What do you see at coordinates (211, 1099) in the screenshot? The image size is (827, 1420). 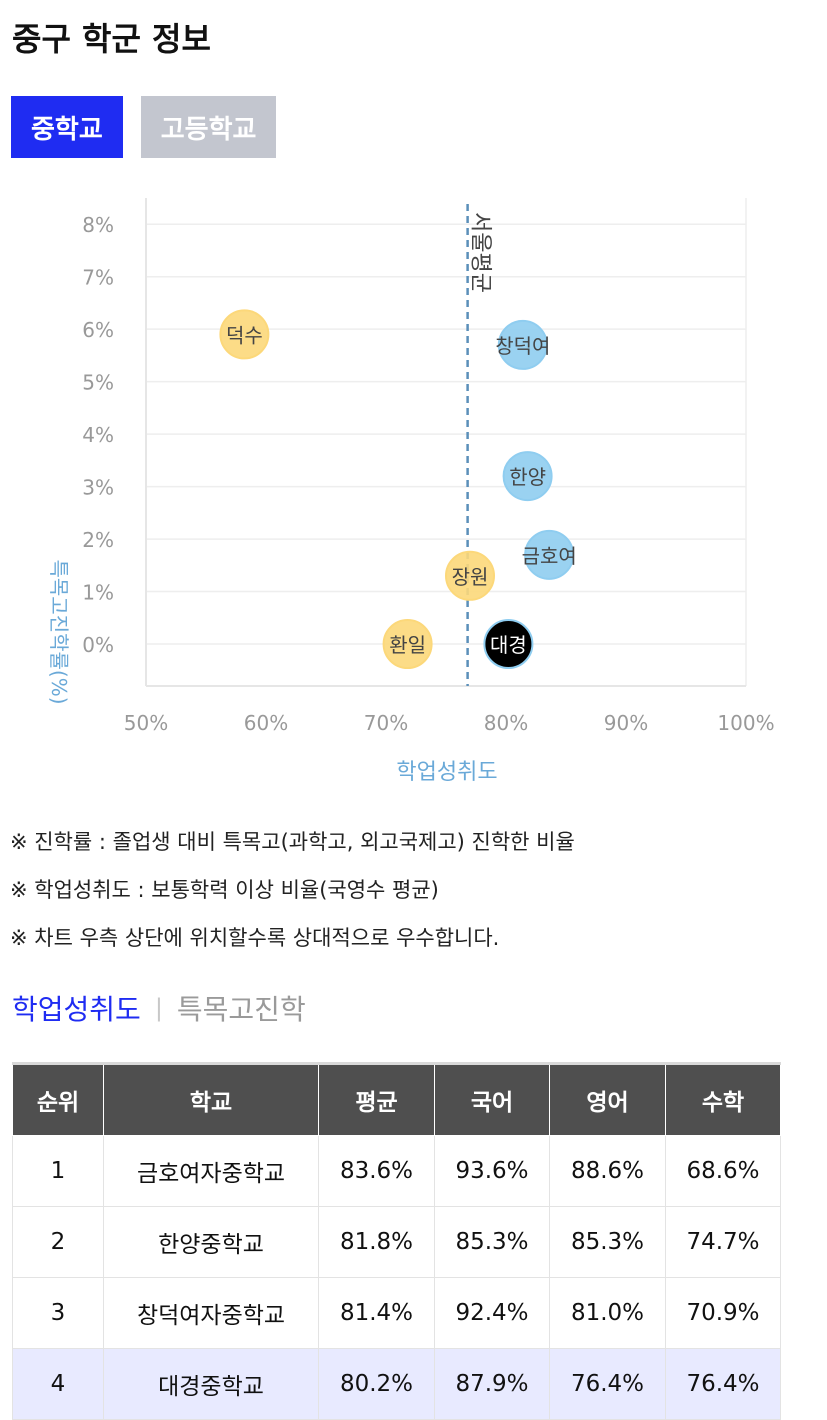 I see `col-school: 학교` at bounding box center [211, 1099].